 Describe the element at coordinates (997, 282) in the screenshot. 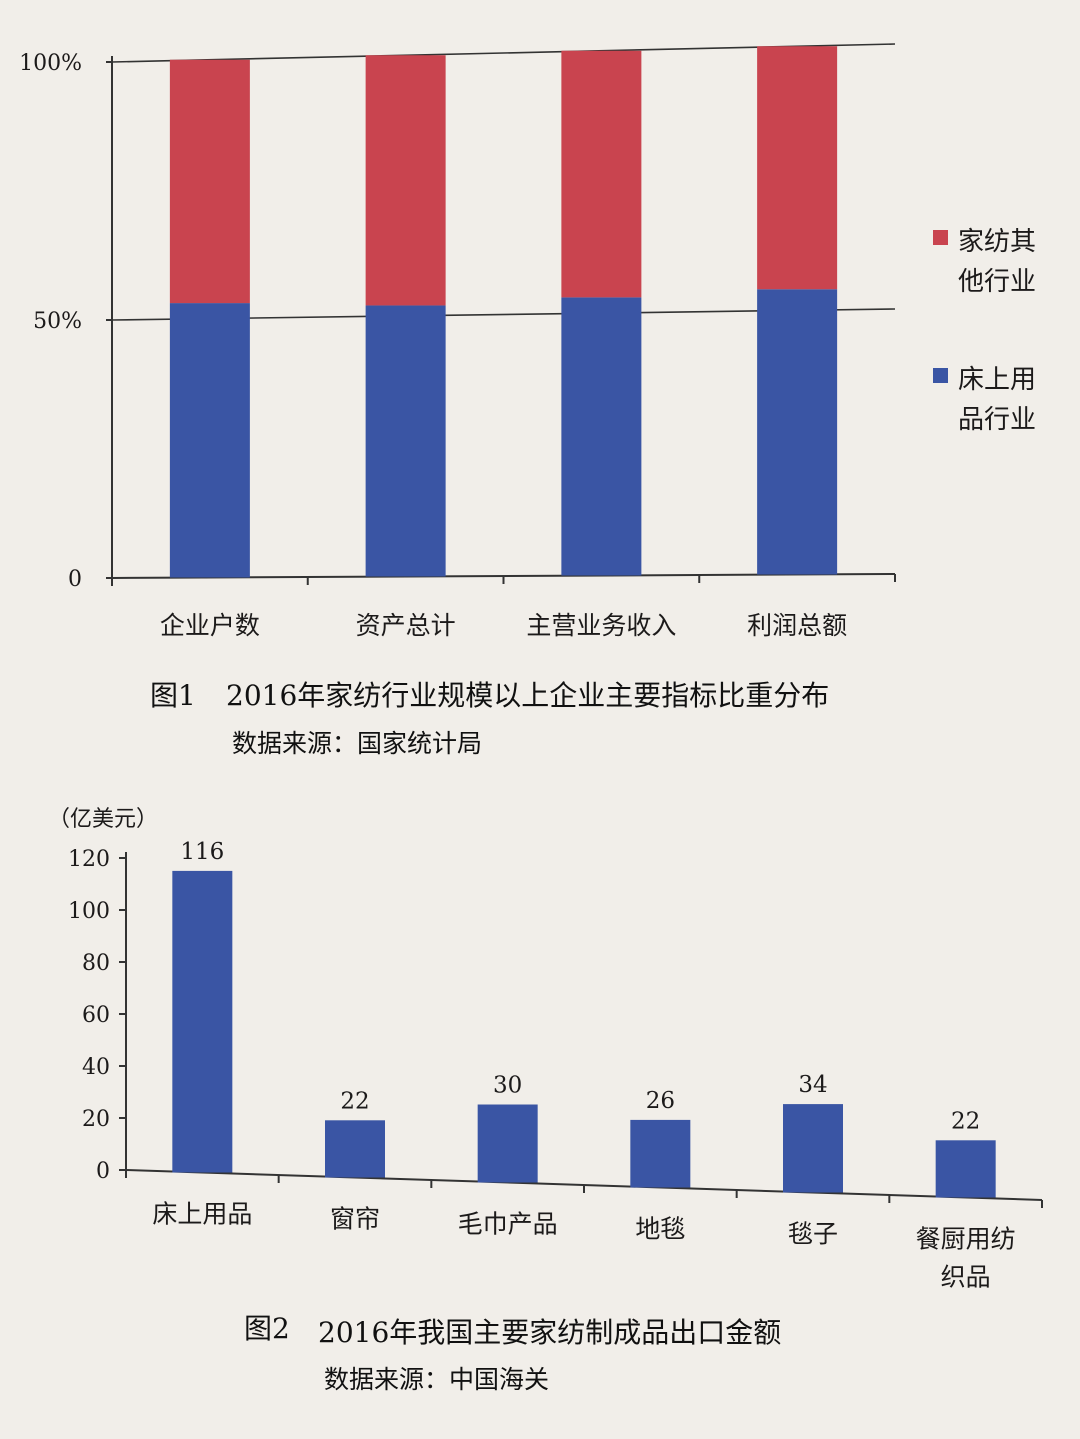

I see `legend-label: 他行业` at that location.